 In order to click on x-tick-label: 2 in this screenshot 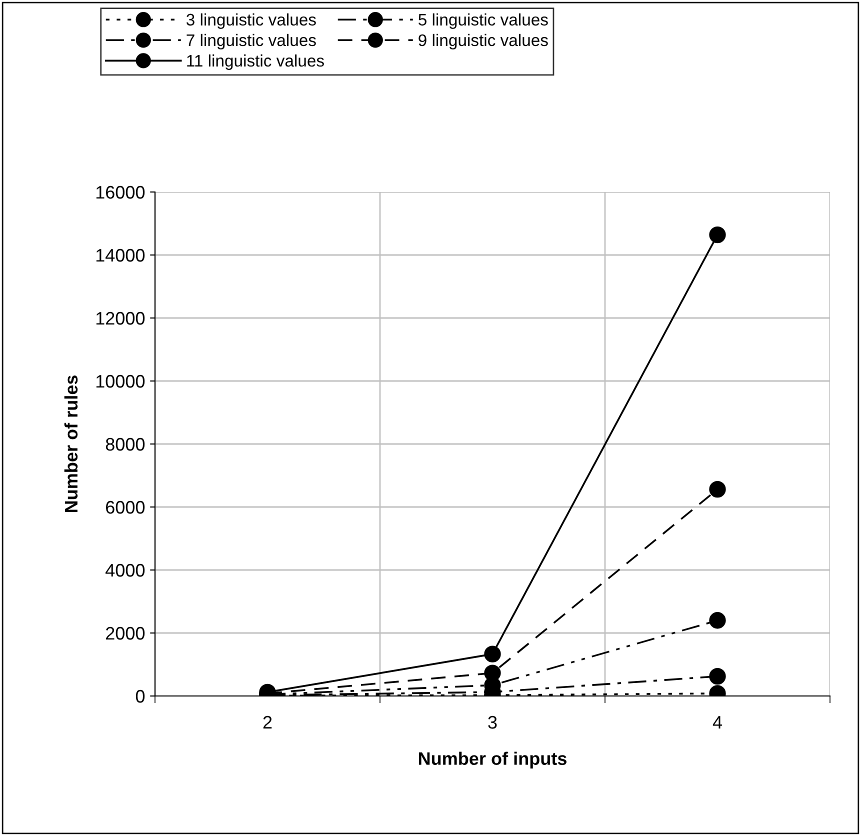, I will do `click(267, 722)`.